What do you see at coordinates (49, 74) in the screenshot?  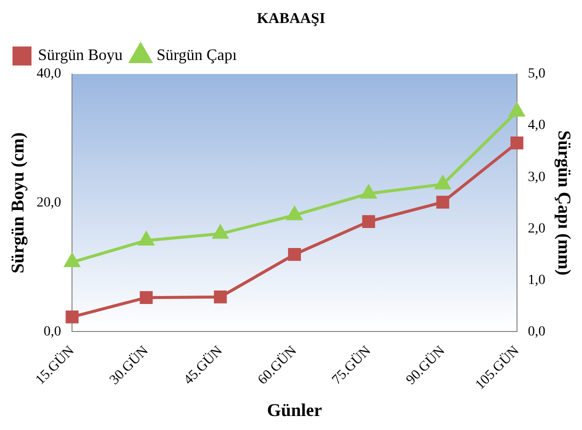 I see `y-tick-label: 40,0` at bounding box center [49, 74].